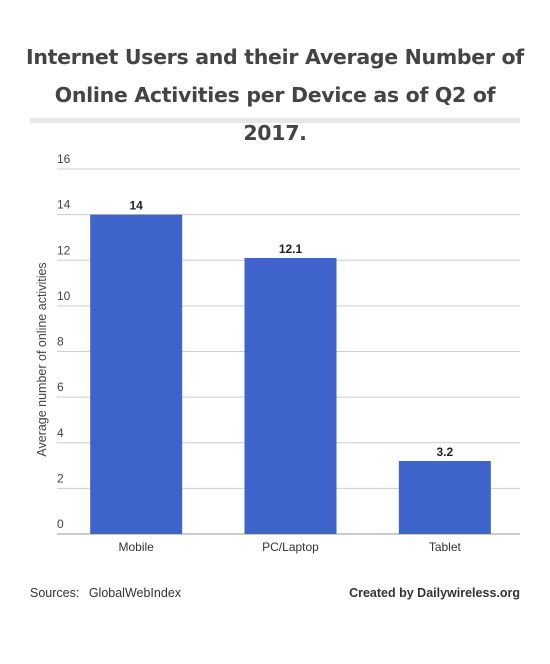 The width and height of the screenshot is (550, 664). Describe the element at coordinates (60, 478) in the screenshot. I see `y-tick-label: 2` at that location.